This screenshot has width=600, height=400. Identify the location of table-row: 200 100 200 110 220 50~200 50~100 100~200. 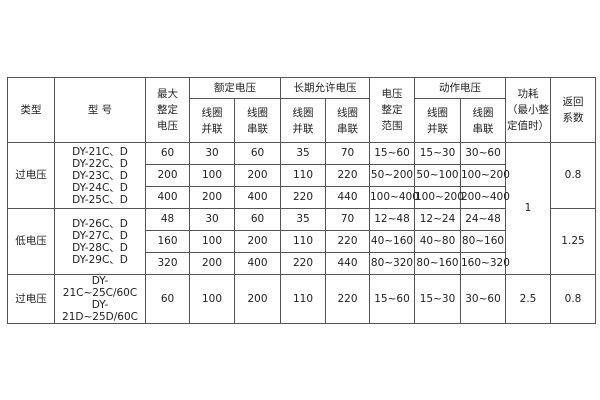
(302, 175).